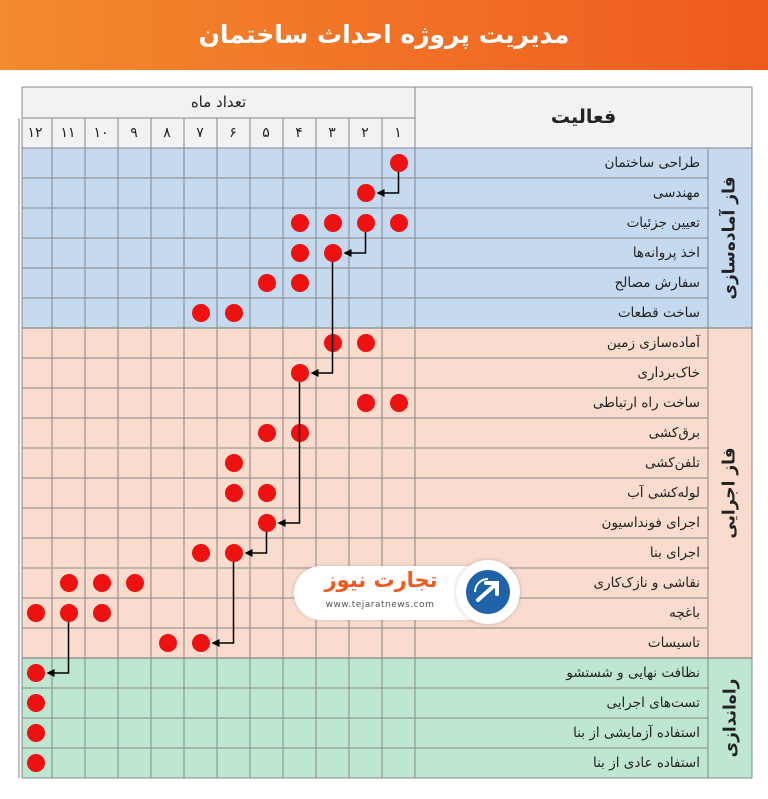  What do you see at coordinates (299, 133) in the screenshot?
I see `month-number-4: ۴` at bounding box center [299, 133].